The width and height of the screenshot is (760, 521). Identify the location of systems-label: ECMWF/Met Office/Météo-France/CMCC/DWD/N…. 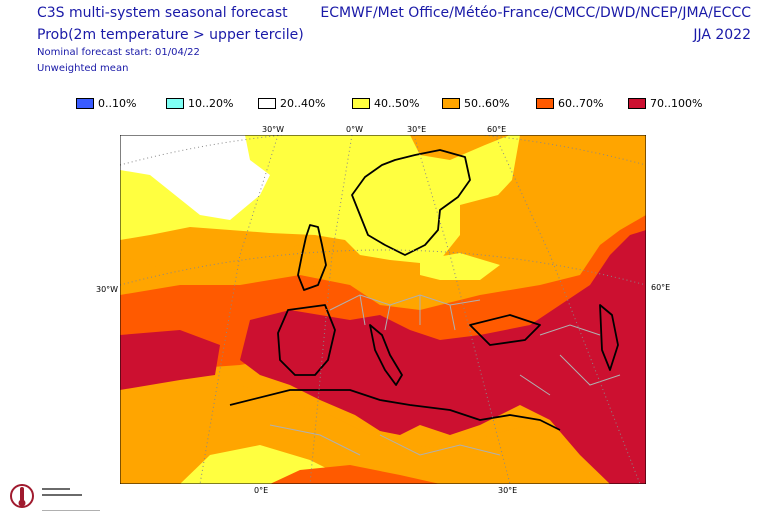
(535, 13).